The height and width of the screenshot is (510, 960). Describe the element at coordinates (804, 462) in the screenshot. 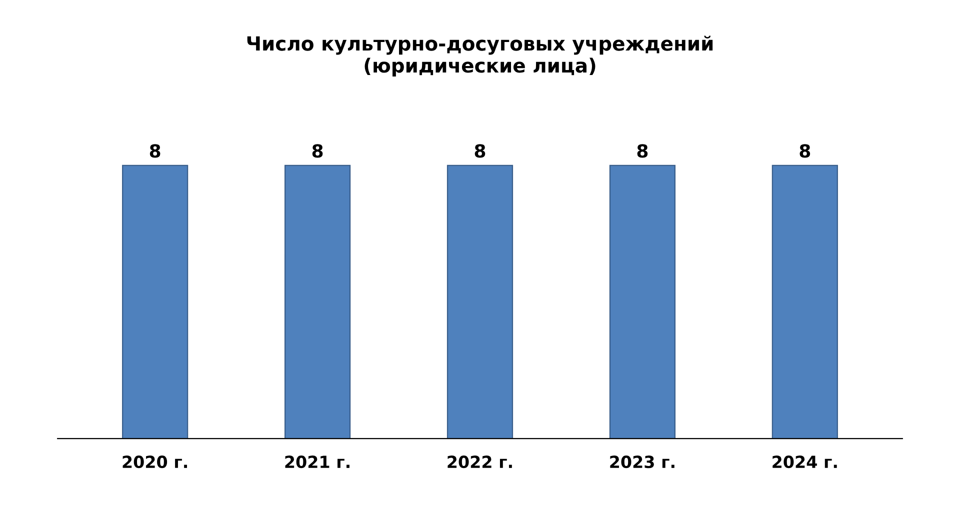

I see `x-tick-label: 2024 г.` at that location.